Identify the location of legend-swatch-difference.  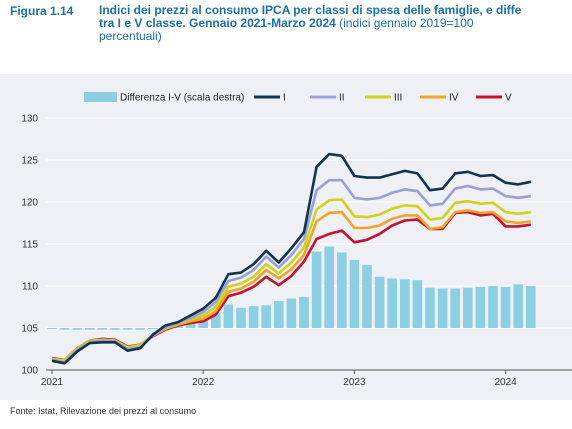
(100, 97).